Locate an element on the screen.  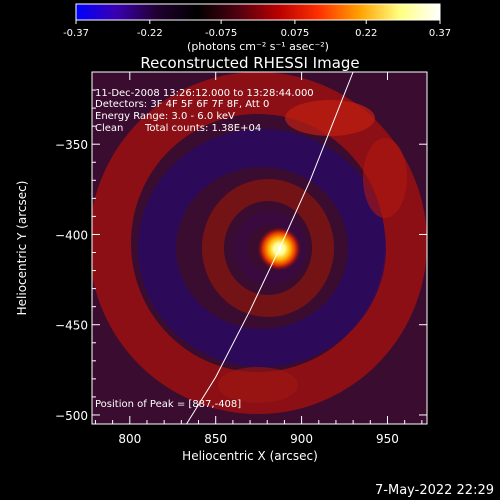
colorbar-unit-label: (photons cm⁻² s⁻¹ asec⁻²) is located at coordinates (258, 46).